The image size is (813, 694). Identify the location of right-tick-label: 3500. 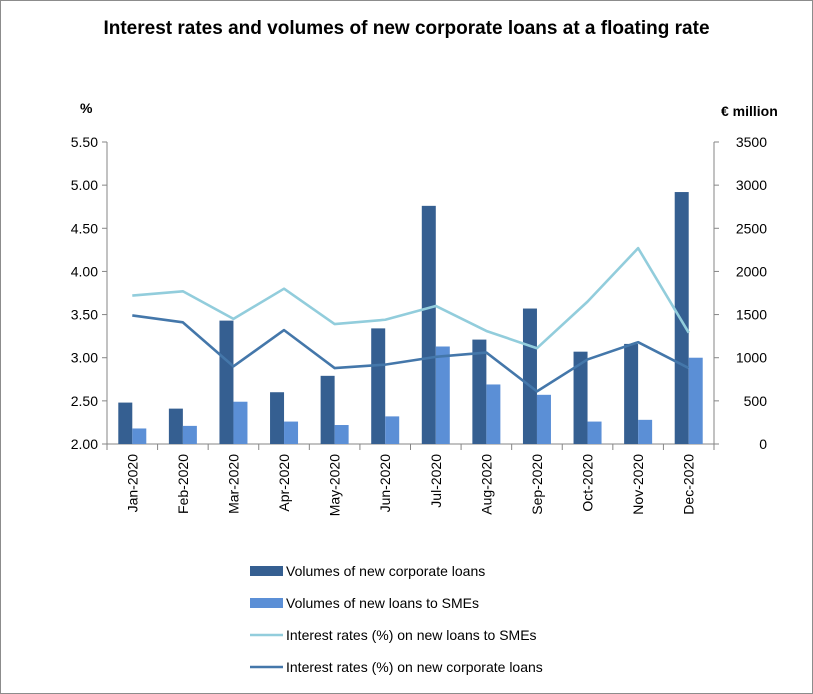
(751, 142).